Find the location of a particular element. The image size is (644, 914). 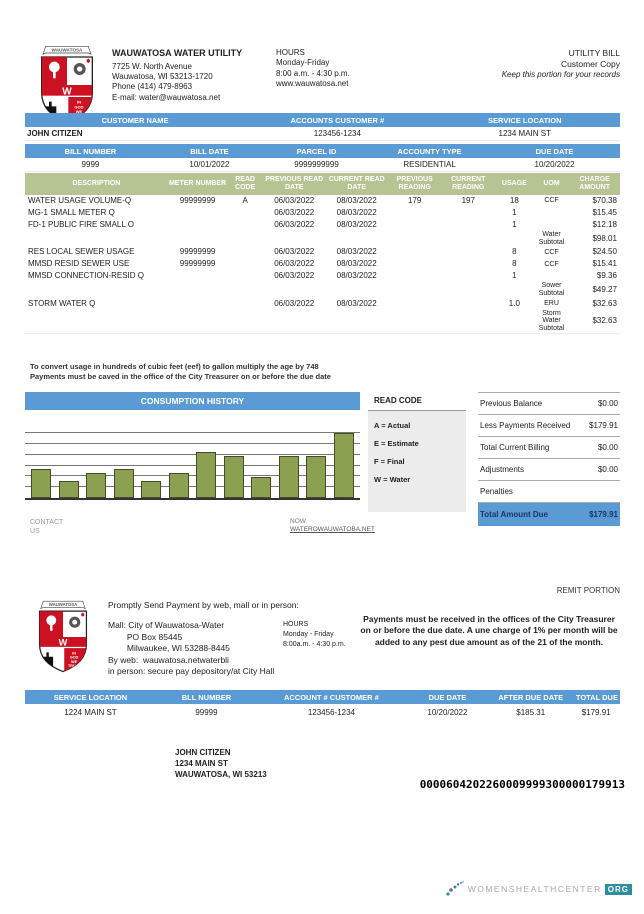

unit-of-measure: CCF is located at coordinates (551, 252).